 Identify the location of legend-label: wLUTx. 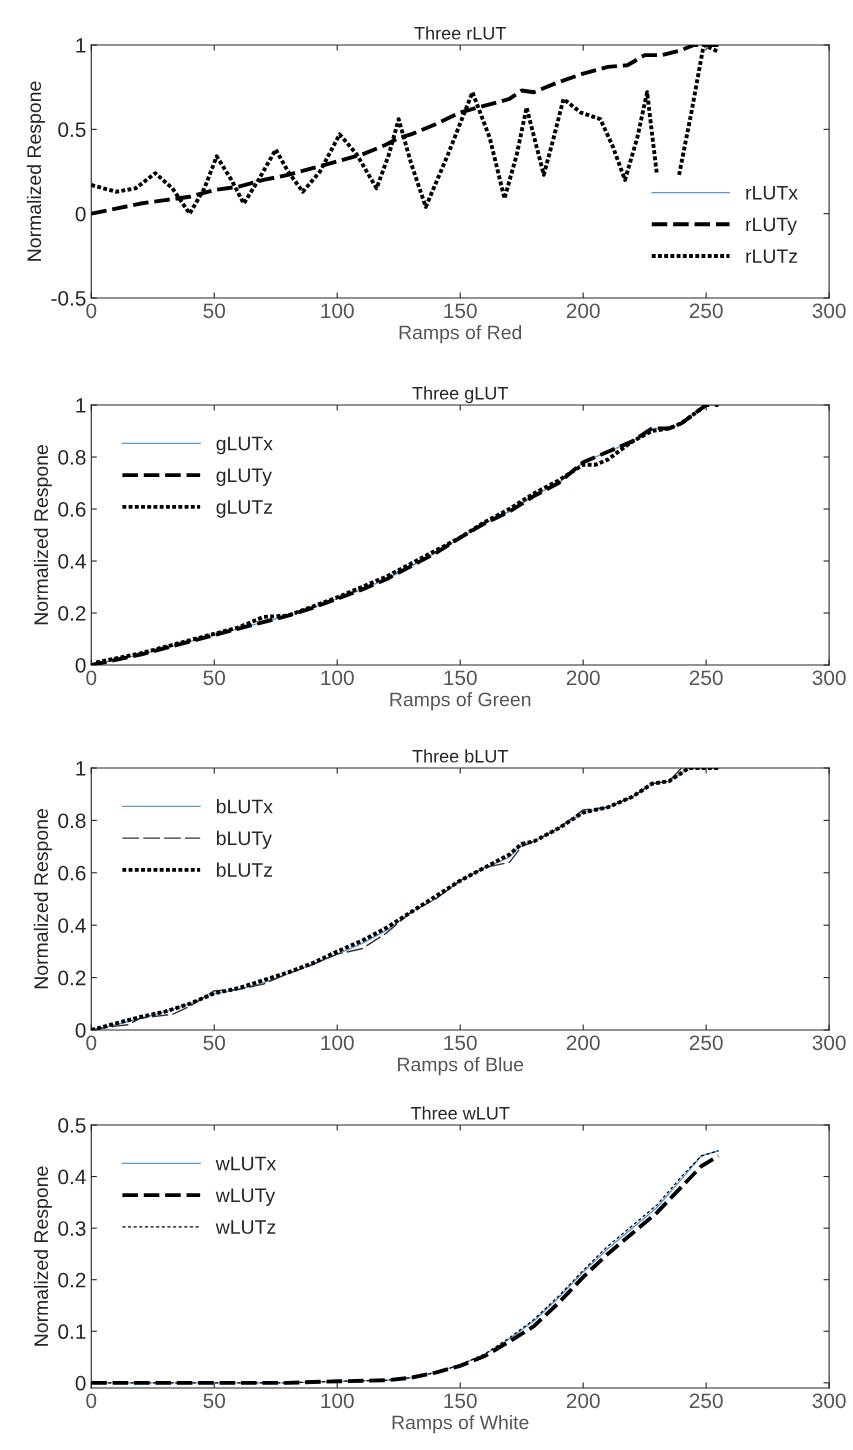
(245, 1163).